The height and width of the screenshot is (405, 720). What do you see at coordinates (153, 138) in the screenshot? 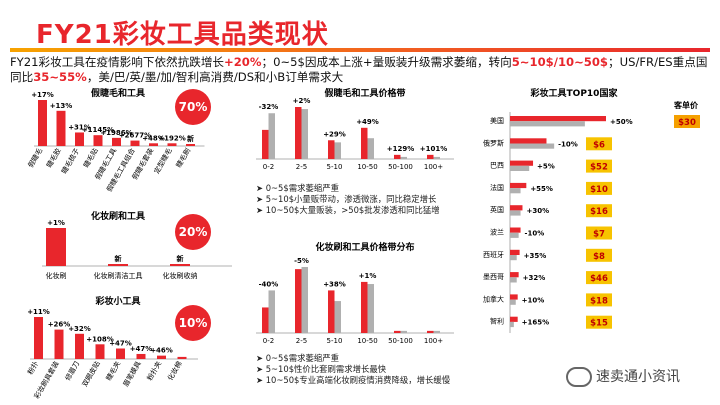
I see `data-label: +48%` at bounding box center [153, 138].